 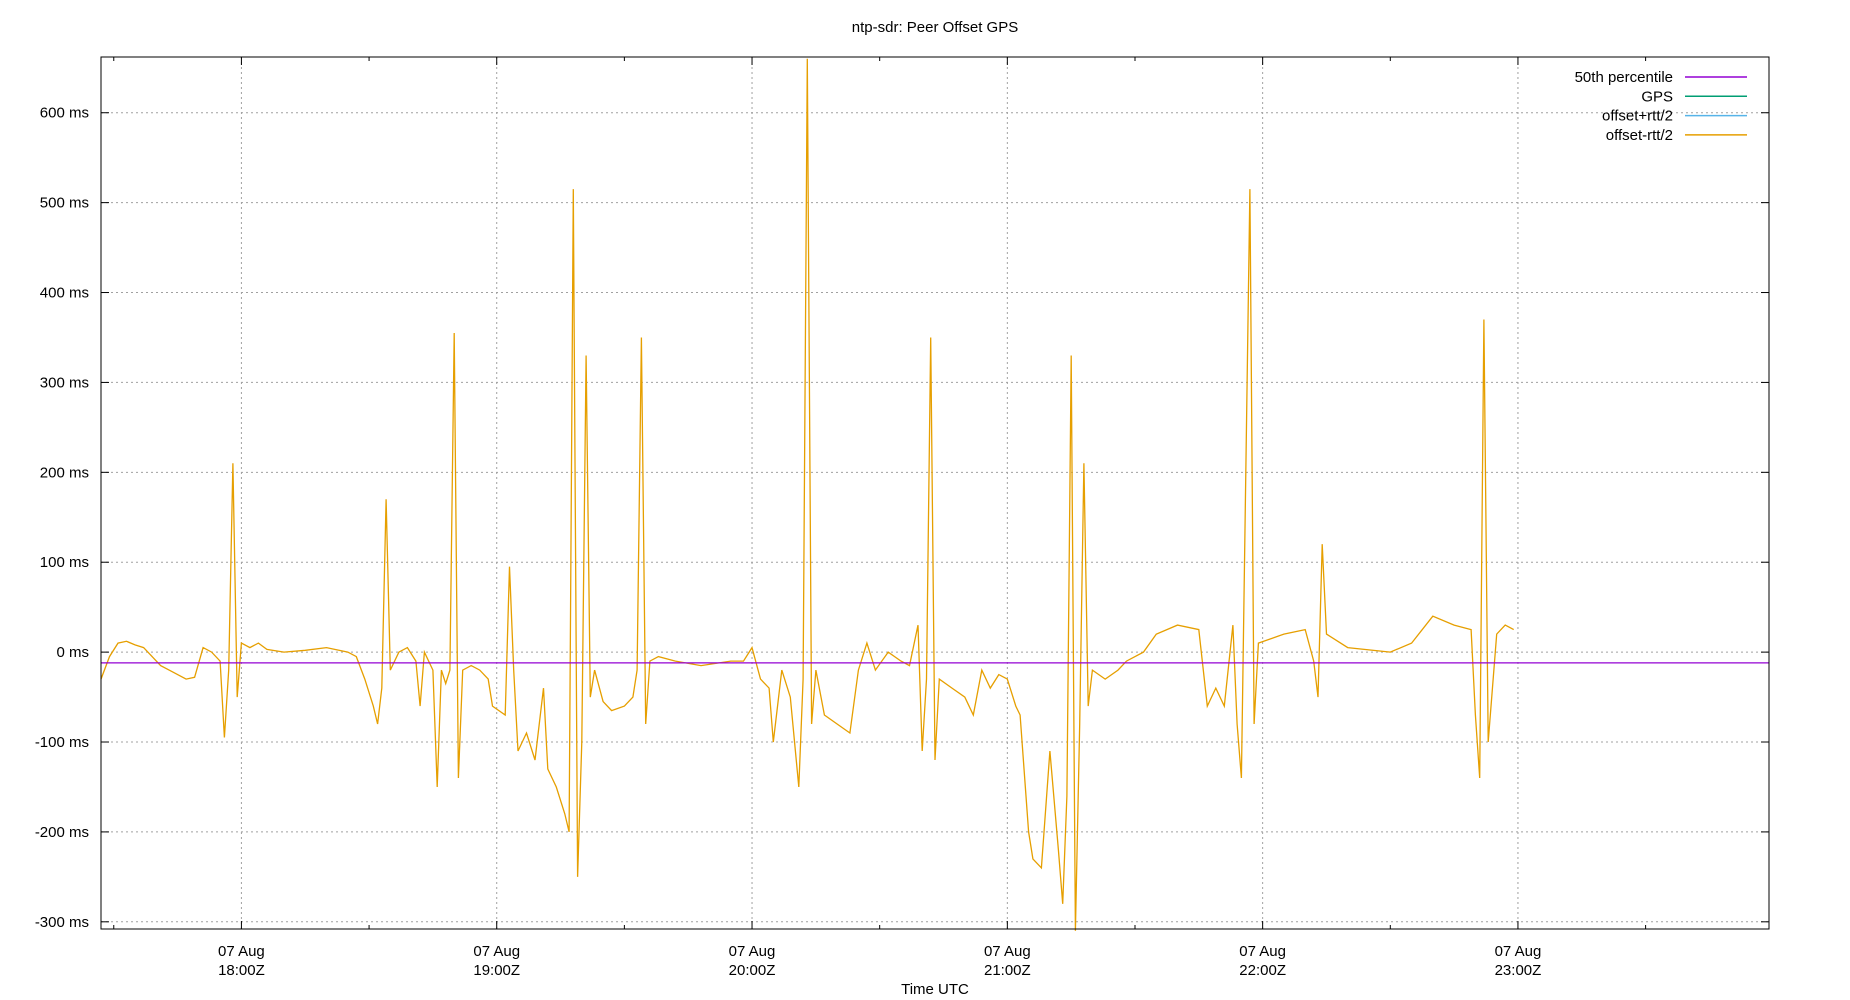 What do you see at coordinates (64, 203) in the screenshot?
I see `y-tick-label: 500 ms` at bounding box center [64, 203].